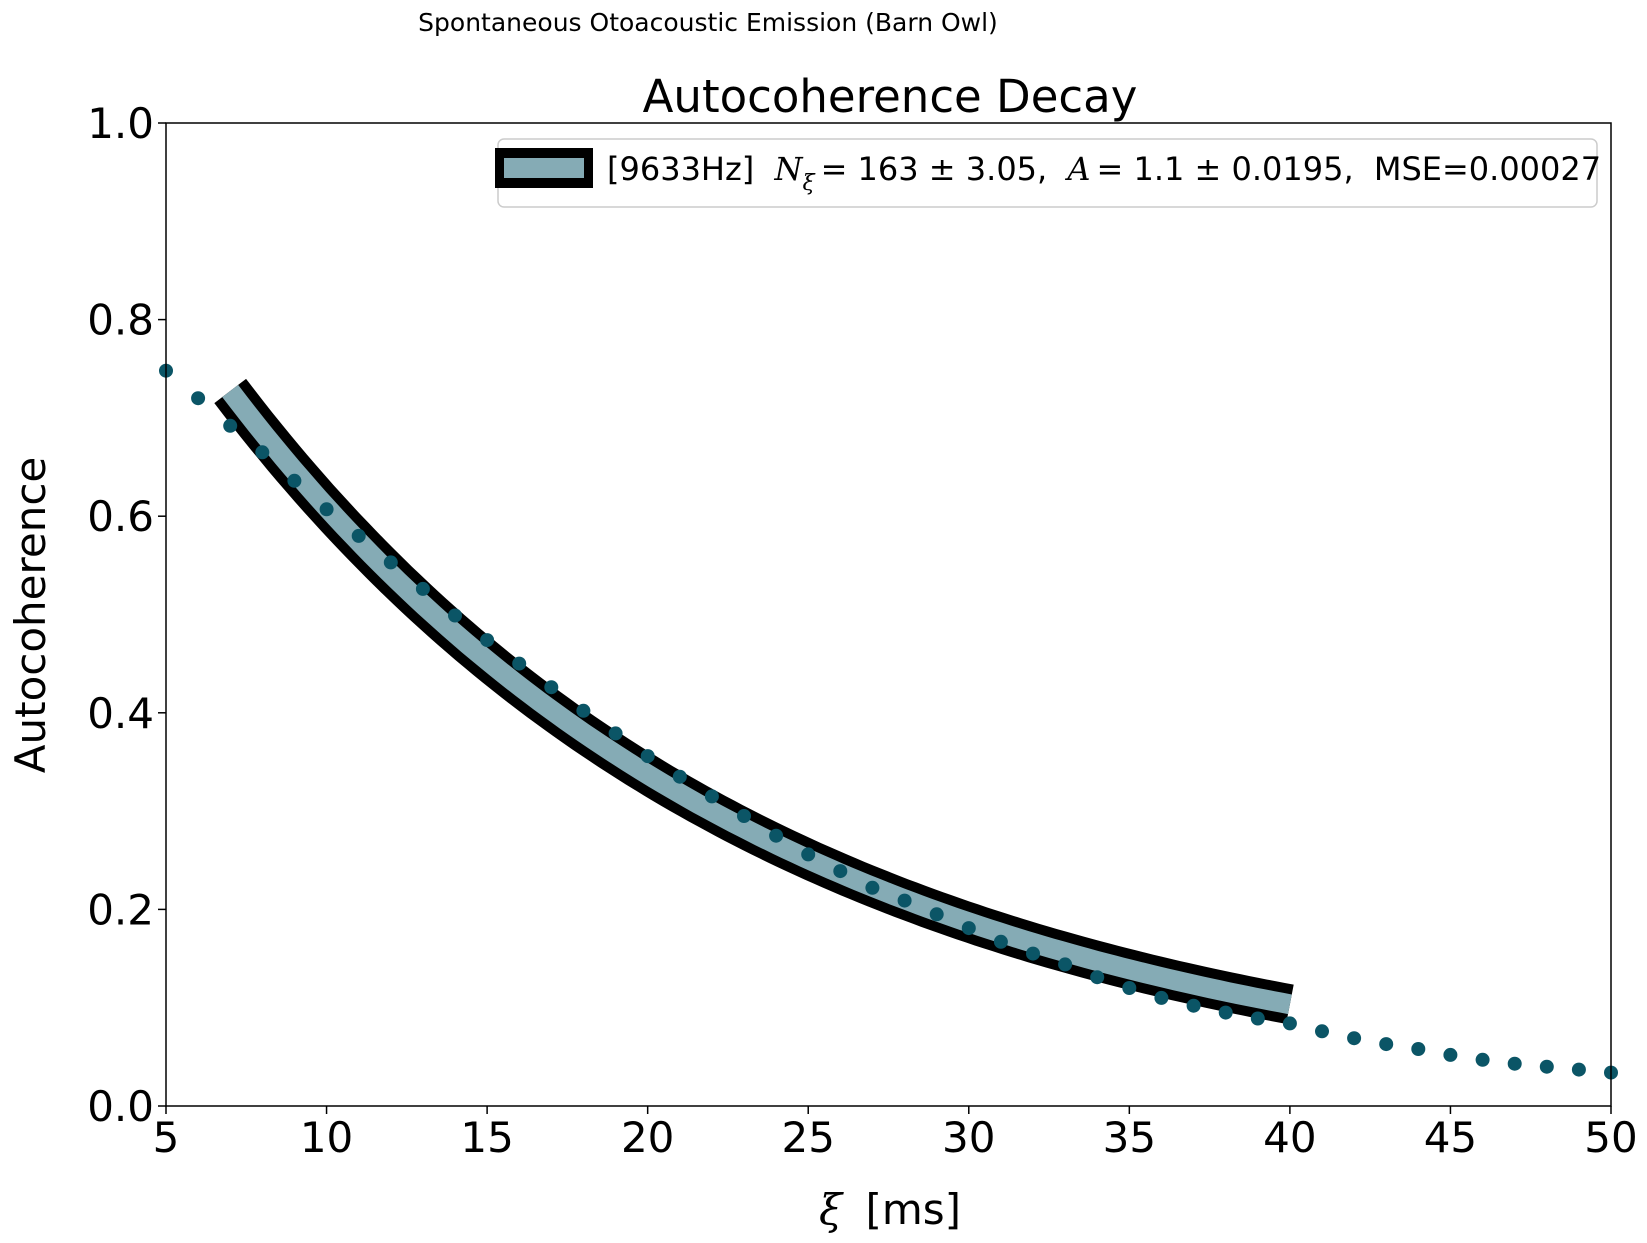 The image size is (1647, 1243). I want to click on x-tick-label: 20, so click(647, 1137).